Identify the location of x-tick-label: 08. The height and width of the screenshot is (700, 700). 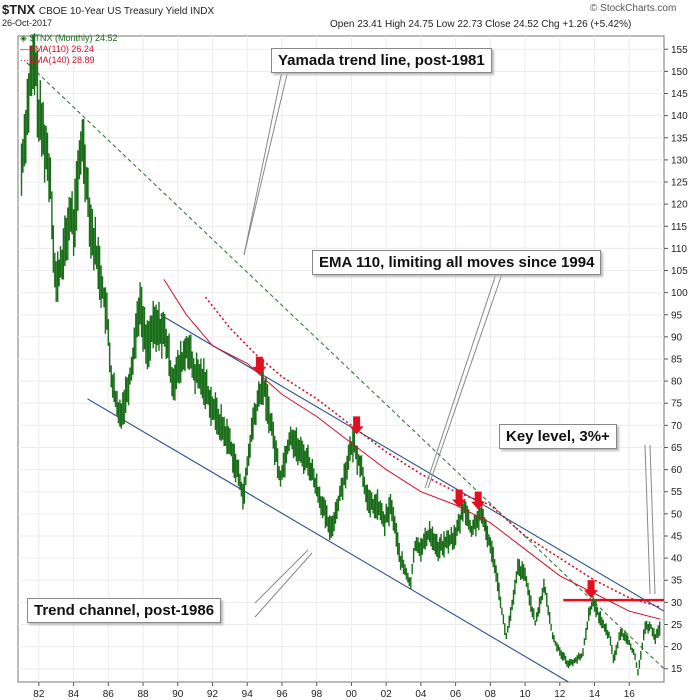
(491, 694).